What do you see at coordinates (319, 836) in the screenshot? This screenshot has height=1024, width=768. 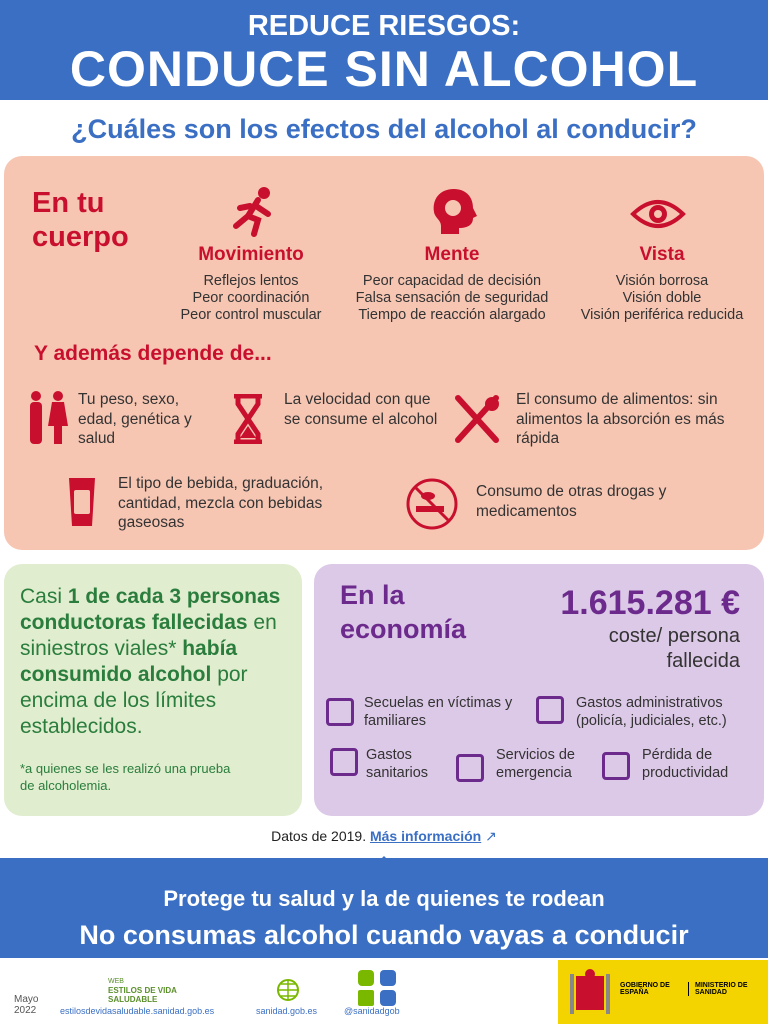 I see `source-text: Datos de 2019.` at bounding box center [319, 836].